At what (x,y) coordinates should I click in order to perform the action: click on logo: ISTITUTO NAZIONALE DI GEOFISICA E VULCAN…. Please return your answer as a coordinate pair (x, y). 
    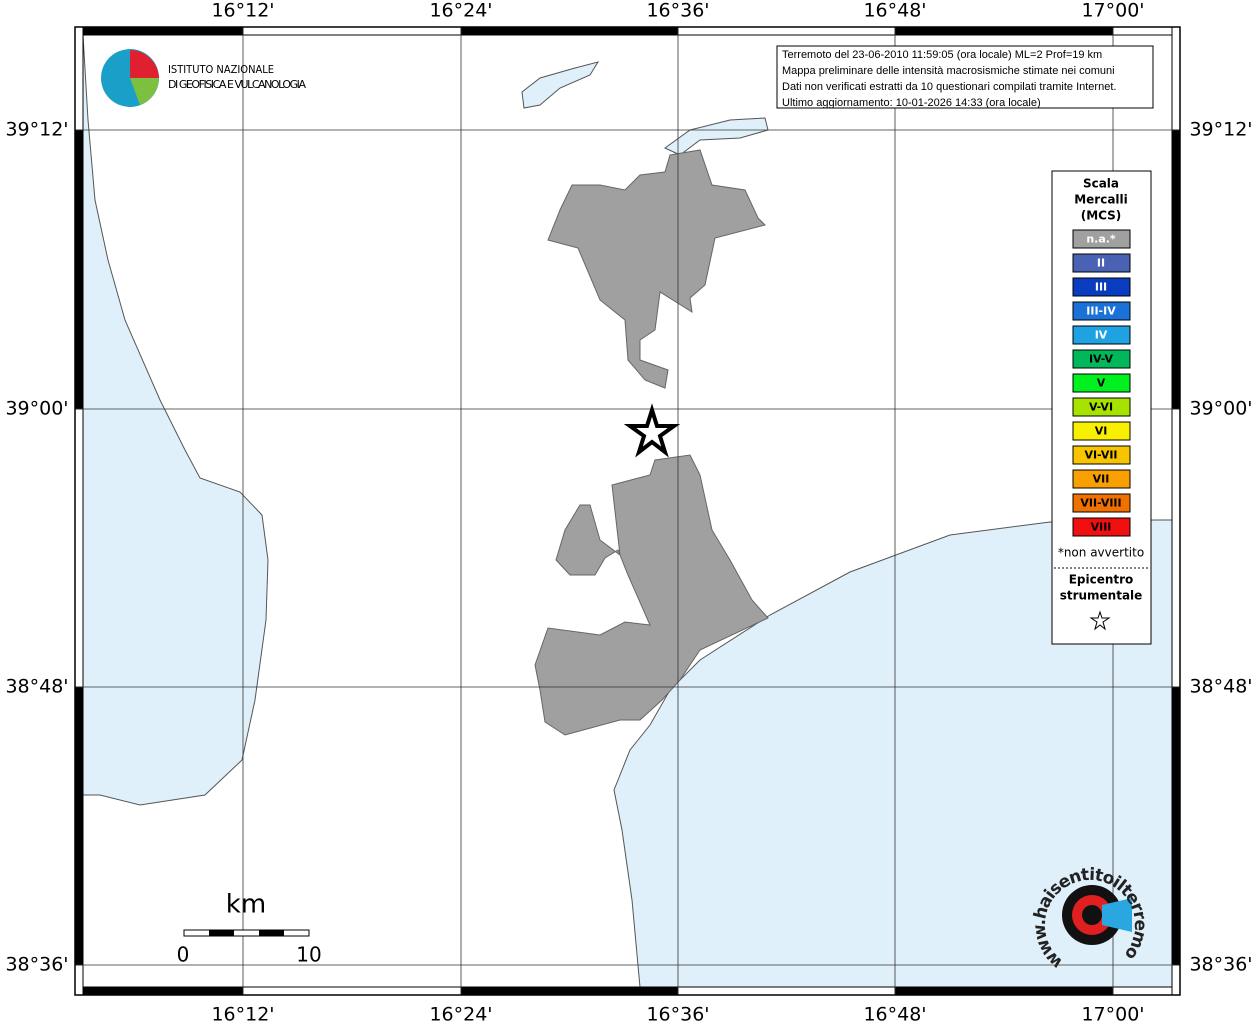
    Looking at the image, I should click on (203, 78).